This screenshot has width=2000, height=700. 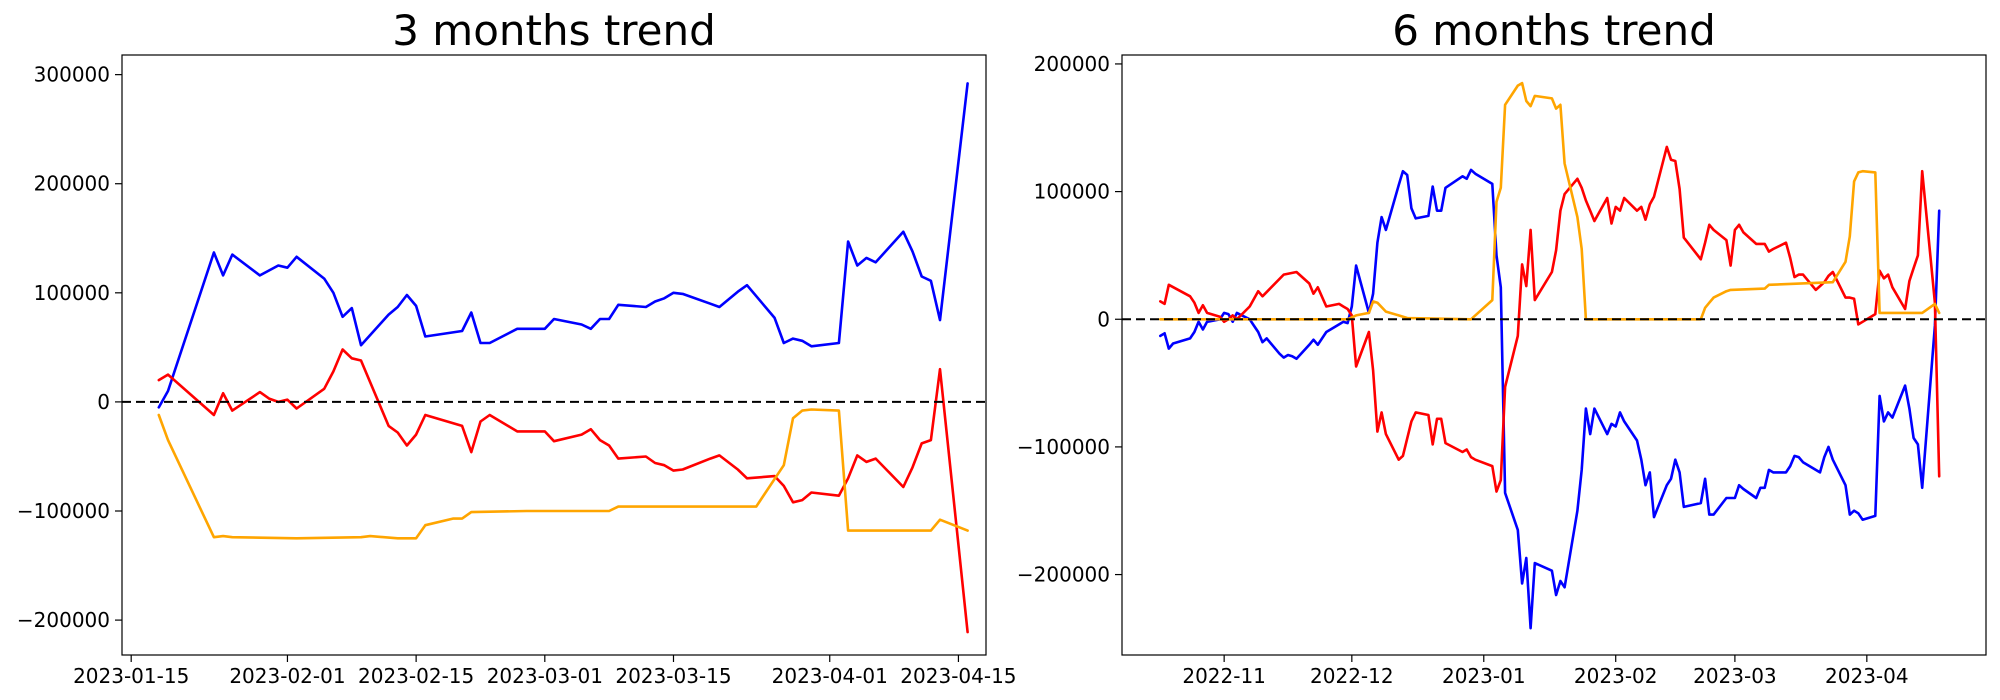 I want to click on x-tick-label: 2023-03, so click(x=1735, y=676).